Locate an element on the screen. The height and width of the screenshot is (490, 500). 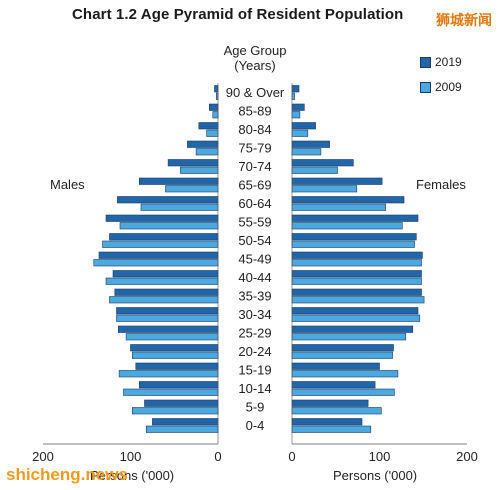
tick-left-0: 200 is located at coordinates (43, 456).